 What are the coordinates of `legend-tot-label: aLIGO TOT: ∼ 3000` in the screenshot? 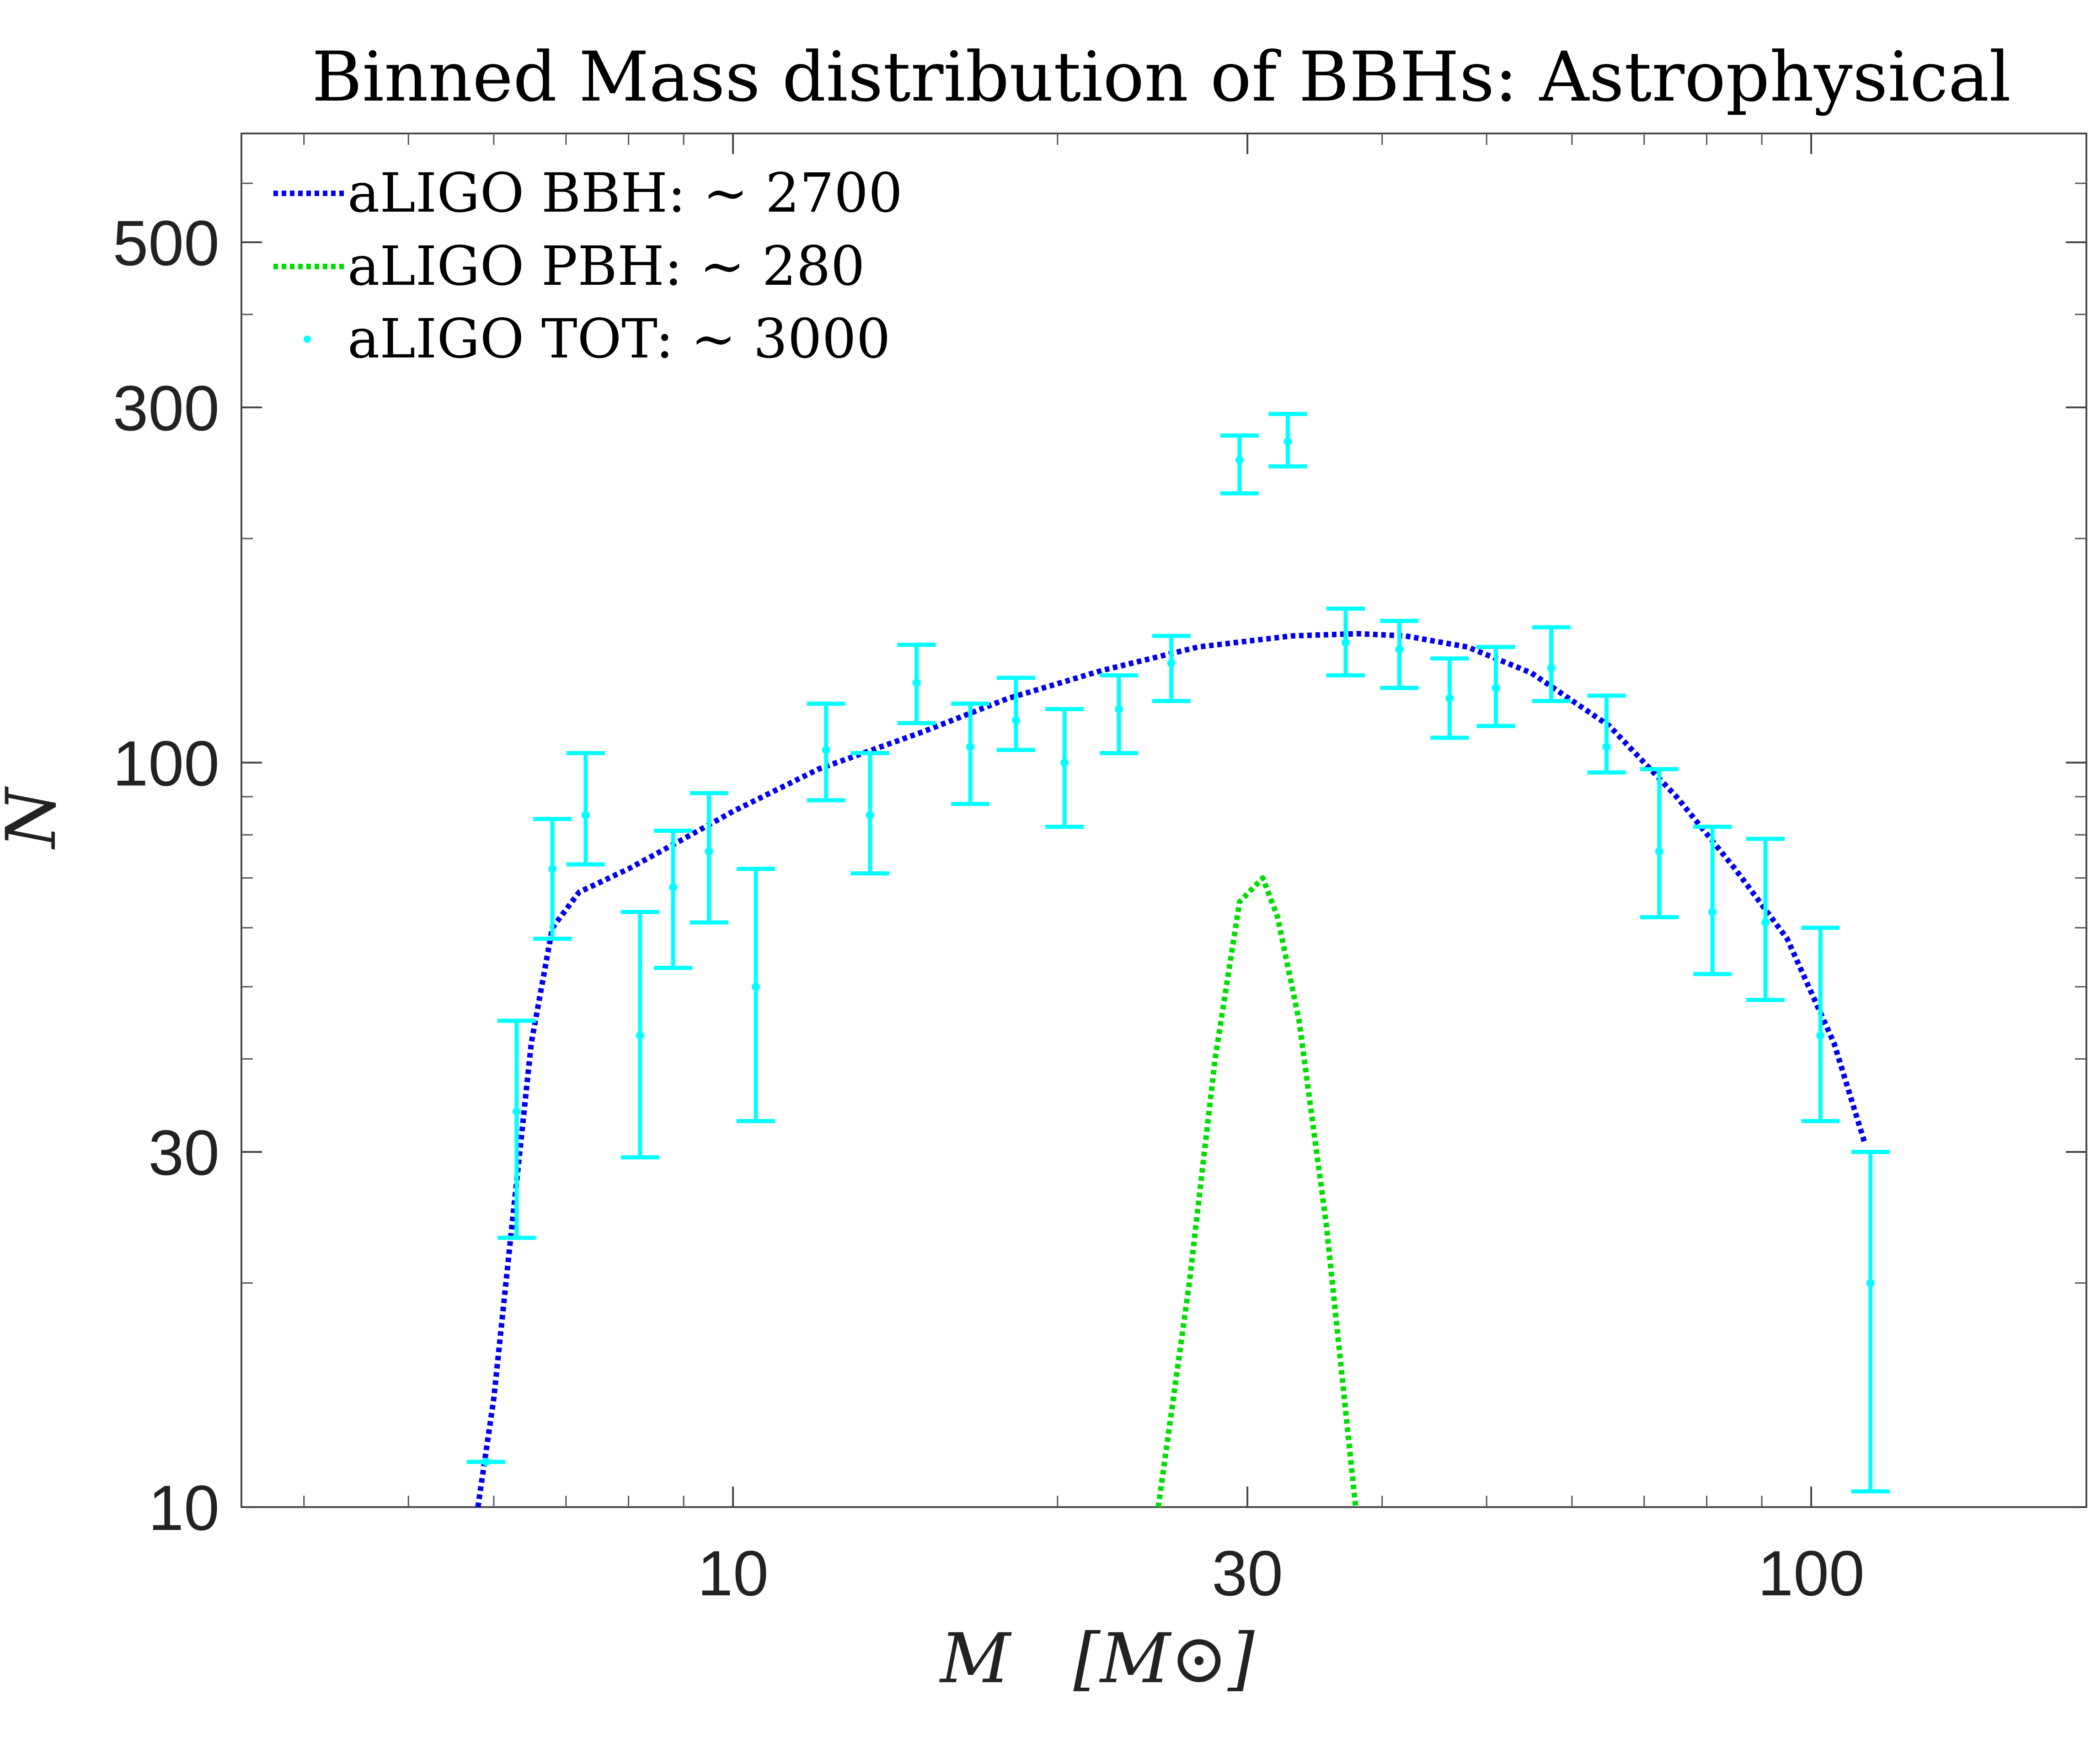 It's located at (619, 338).